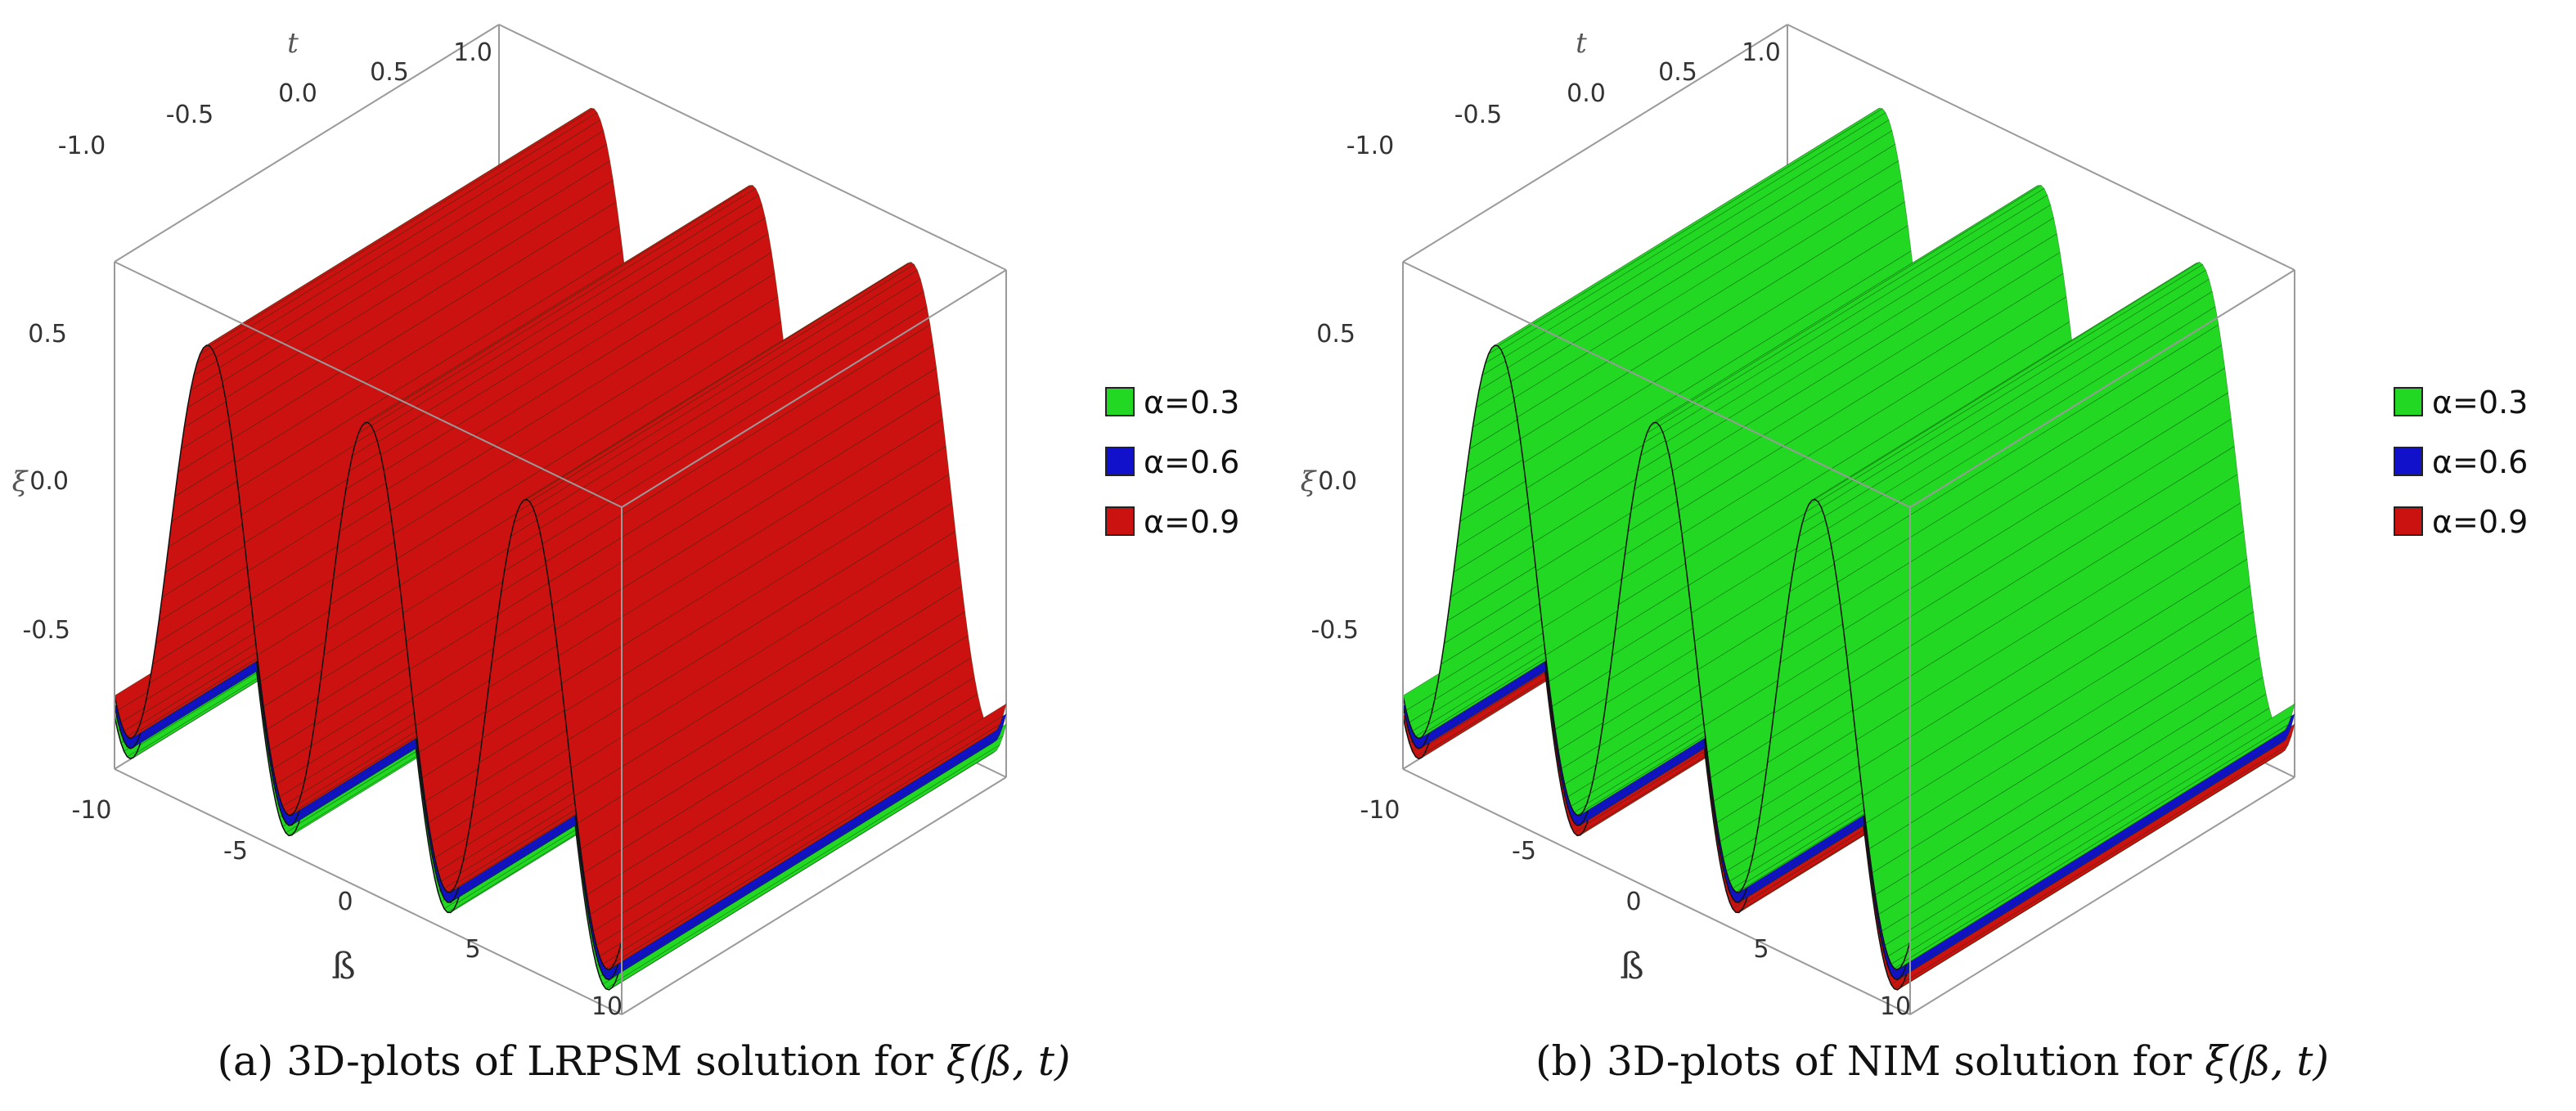  I want to click on legend-a: α=0.3 α=0.6 α=0.9, so click(1172, 463).